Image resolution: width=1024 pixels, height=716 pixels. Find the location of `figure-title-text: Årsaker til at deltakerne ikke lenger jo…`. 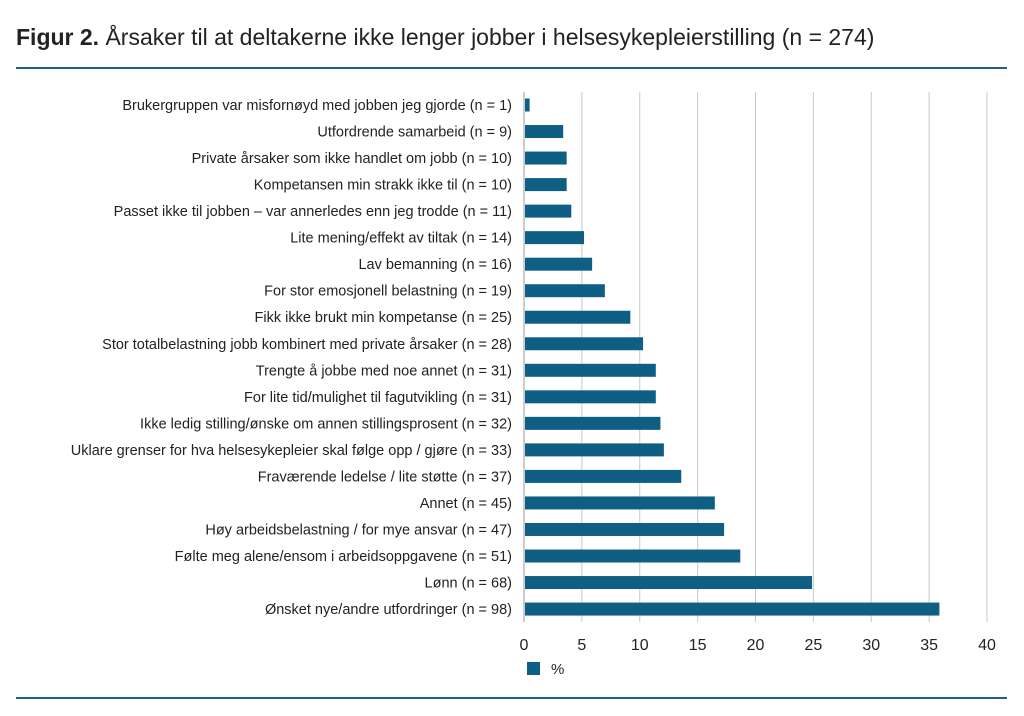

figure-title-text: Årsaker til at deltakerne ikke lenger jo… is located at coordinates (490, 37).